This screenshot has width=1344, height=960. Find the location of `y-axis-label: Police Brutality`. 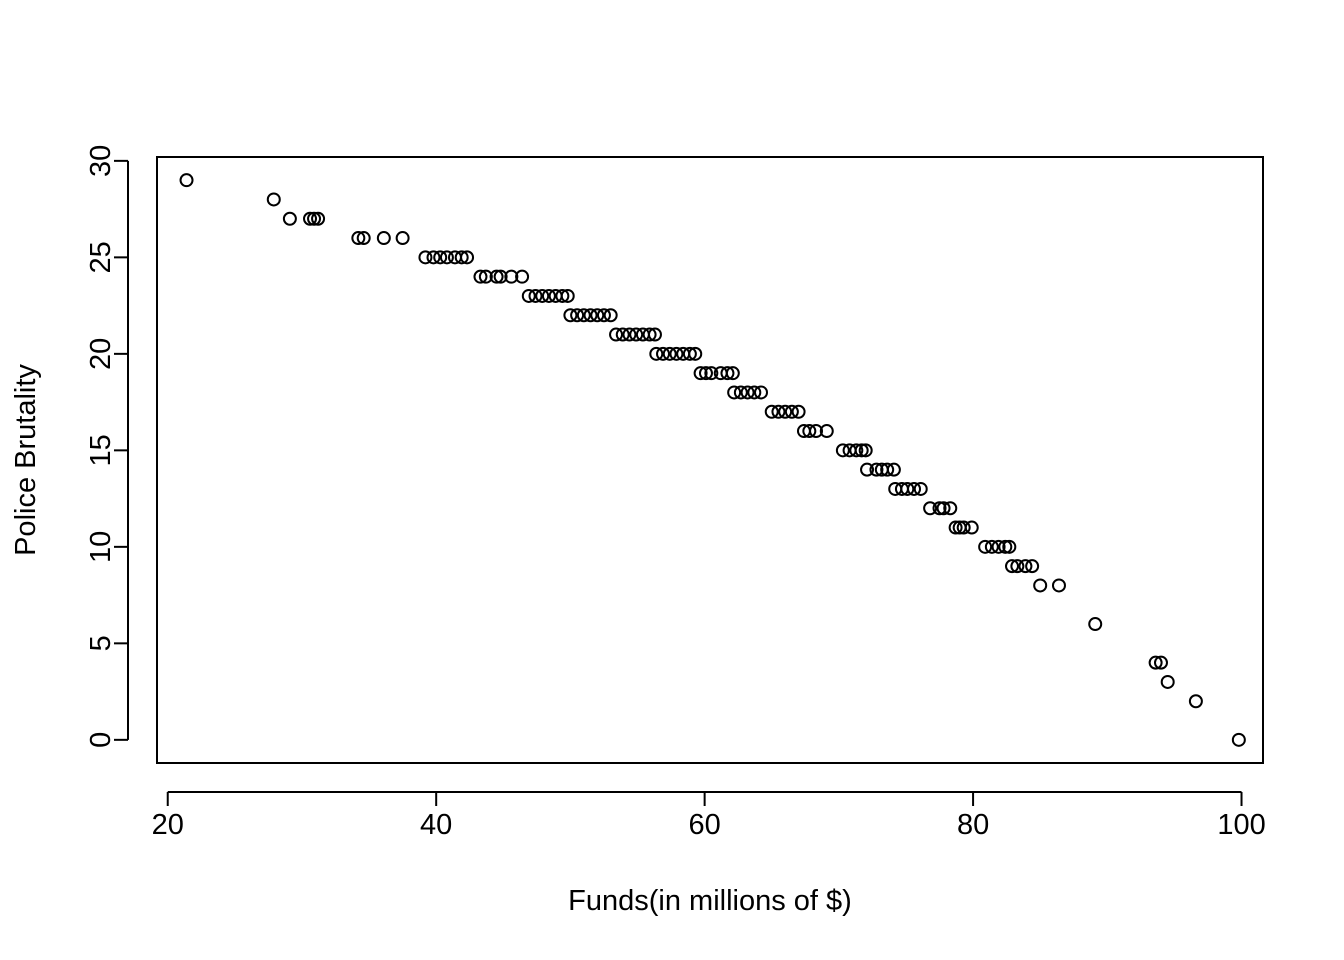

y-axis-label: Police Brutality is located at coordinates (26, 460).